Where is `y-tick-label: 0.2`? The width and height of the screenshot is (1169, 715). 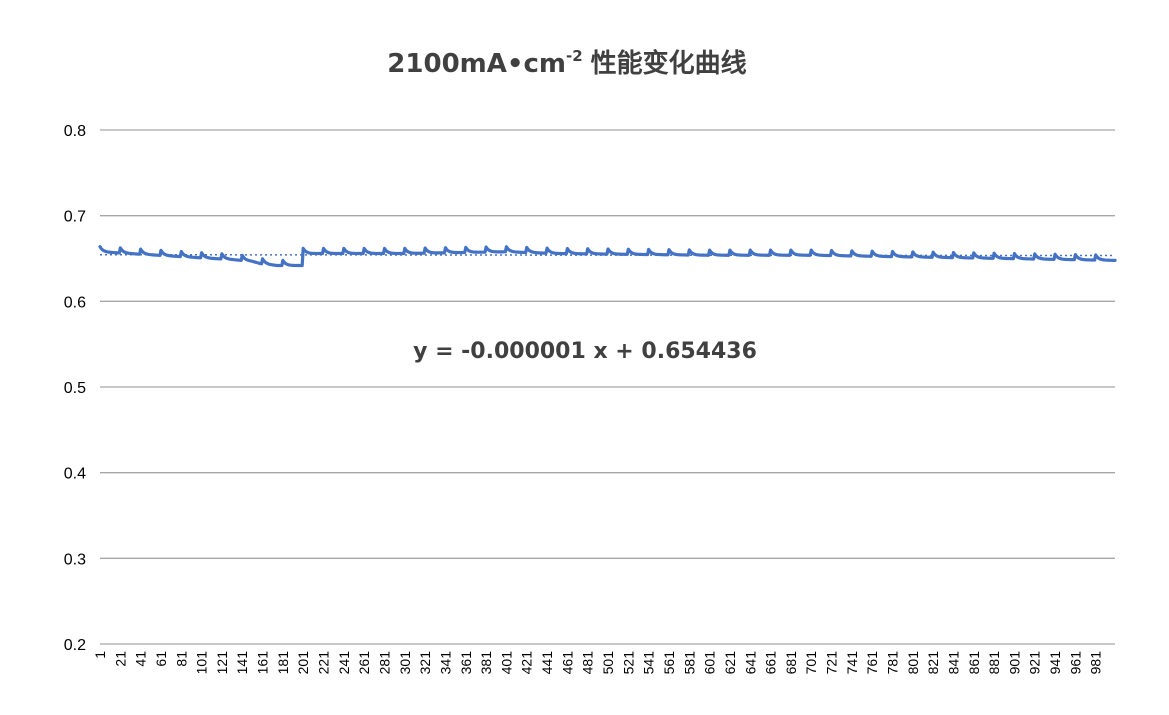 y-tick-label: 0.2 is located at coordinates (75, 645).